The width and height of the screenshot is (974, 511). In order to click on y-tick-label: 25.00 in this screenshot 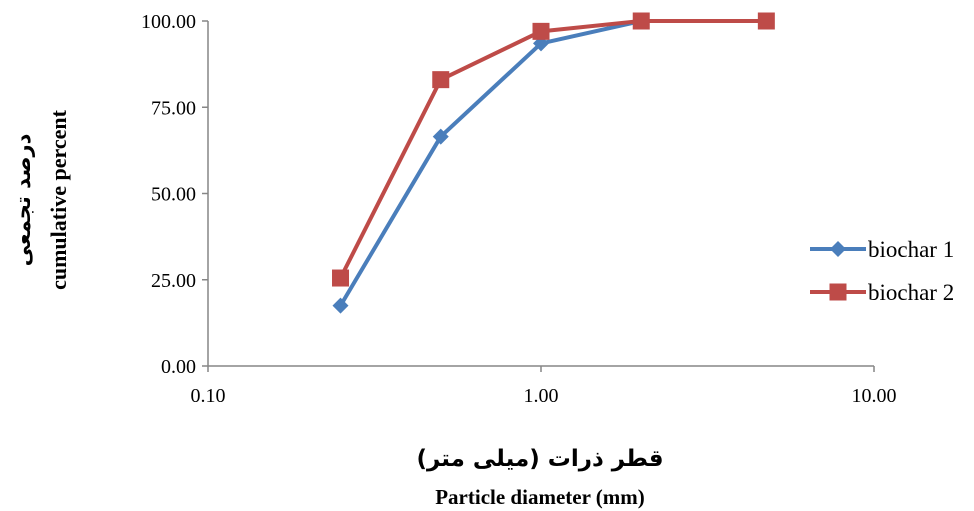, I will do `click(173, 281)`.